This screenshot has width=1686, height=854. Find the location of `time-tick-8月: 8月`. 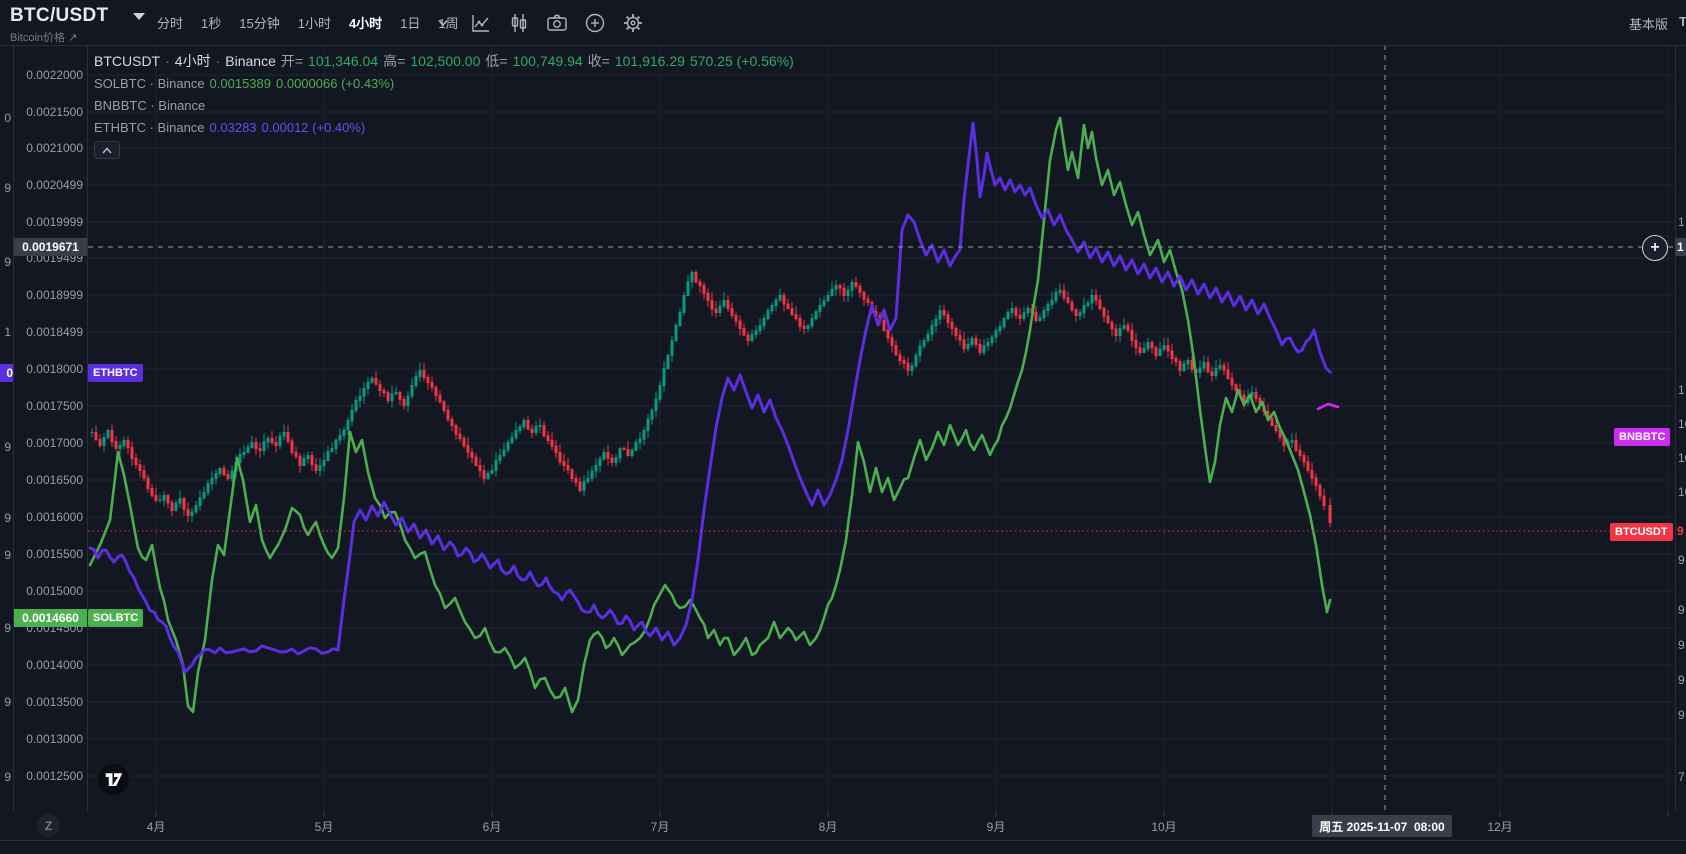

time-tick-8月: 8月 is located at coordinates (828, 827).